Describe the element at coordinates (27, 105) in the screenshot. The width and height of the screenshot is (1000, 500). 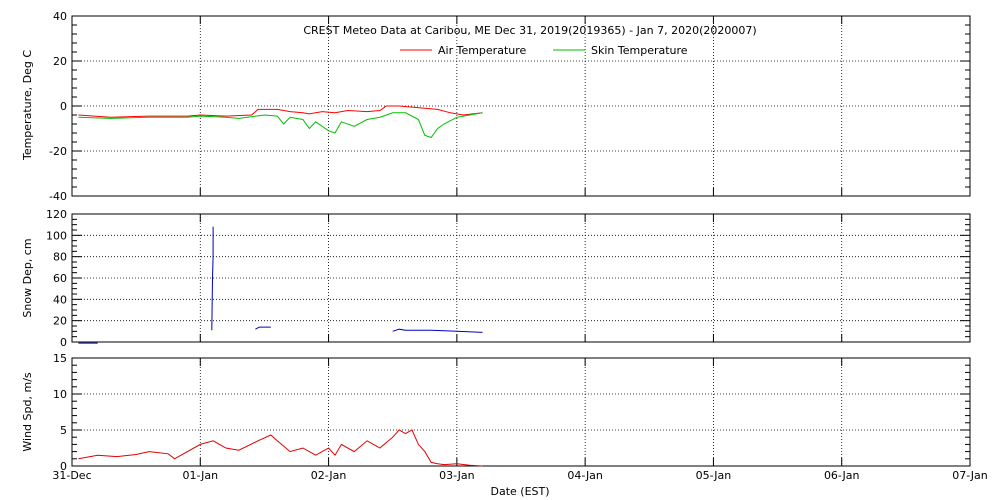
I see `y-label-temperature: Temperature, Deg C` at that location.